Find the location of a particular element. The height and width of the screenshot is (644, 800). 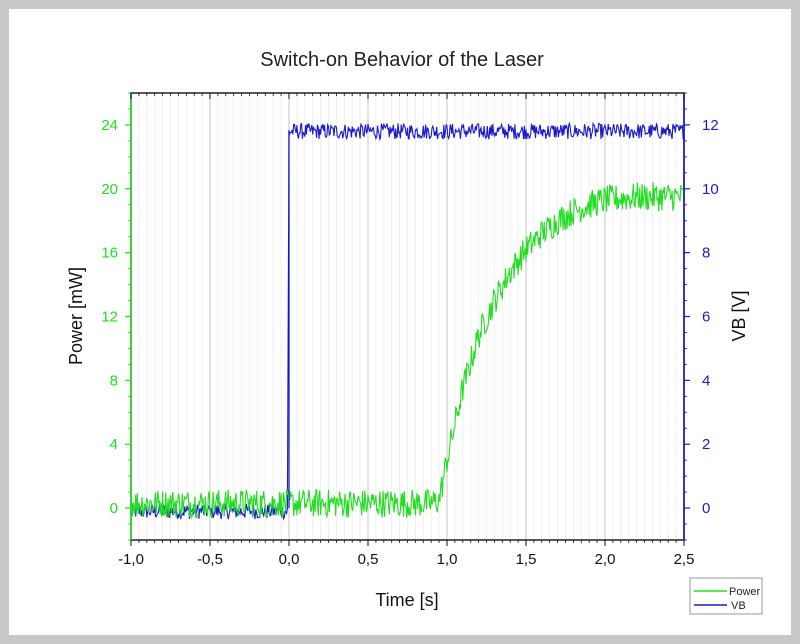

right-tick-label: 4 is located at coordinates (706, 380).